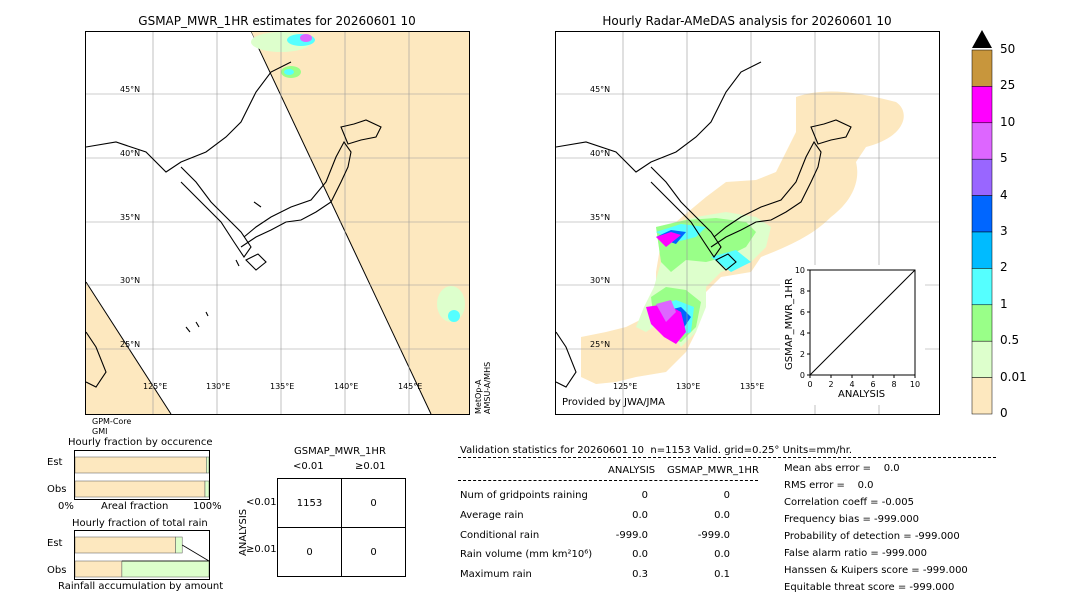  Describe the element at coordinates (600, 344) in the screenshot. I see `right-lat-label-25: 25°N` at that location.